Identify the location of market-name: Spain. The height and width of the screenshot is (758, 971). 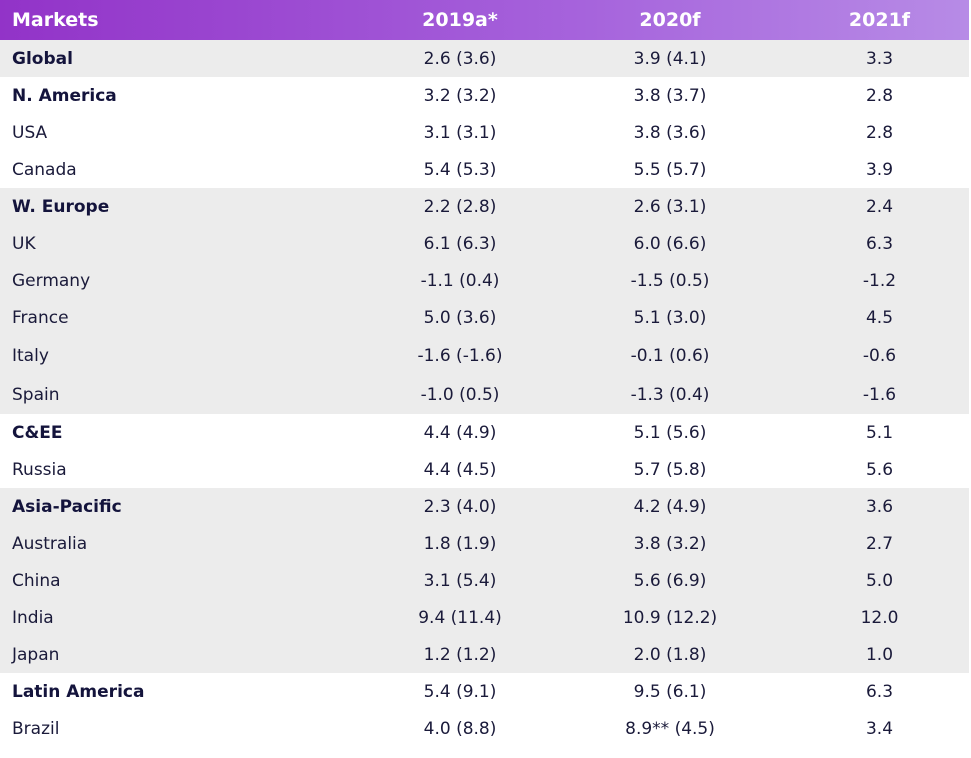
(185, 394).